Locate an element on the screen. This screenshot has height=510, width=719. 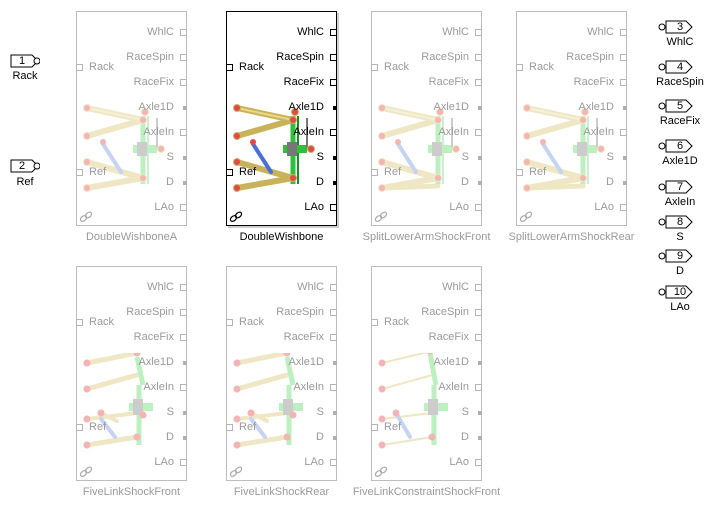
block-name-label: SplitLowerArmShockFront is located at coordinates (426, 237).